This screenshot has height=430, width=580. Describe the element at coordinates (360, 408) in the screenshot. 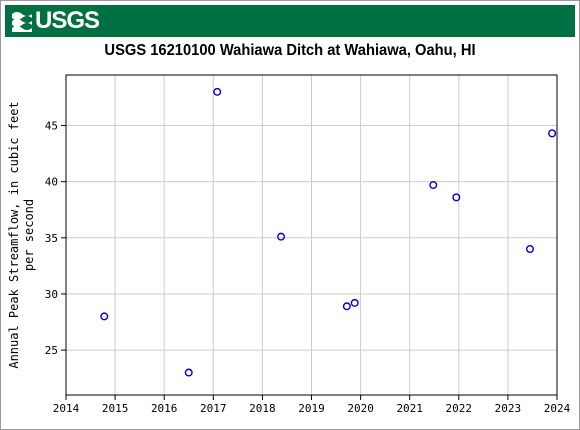

I see `x-tick-label: 2020` at that location.